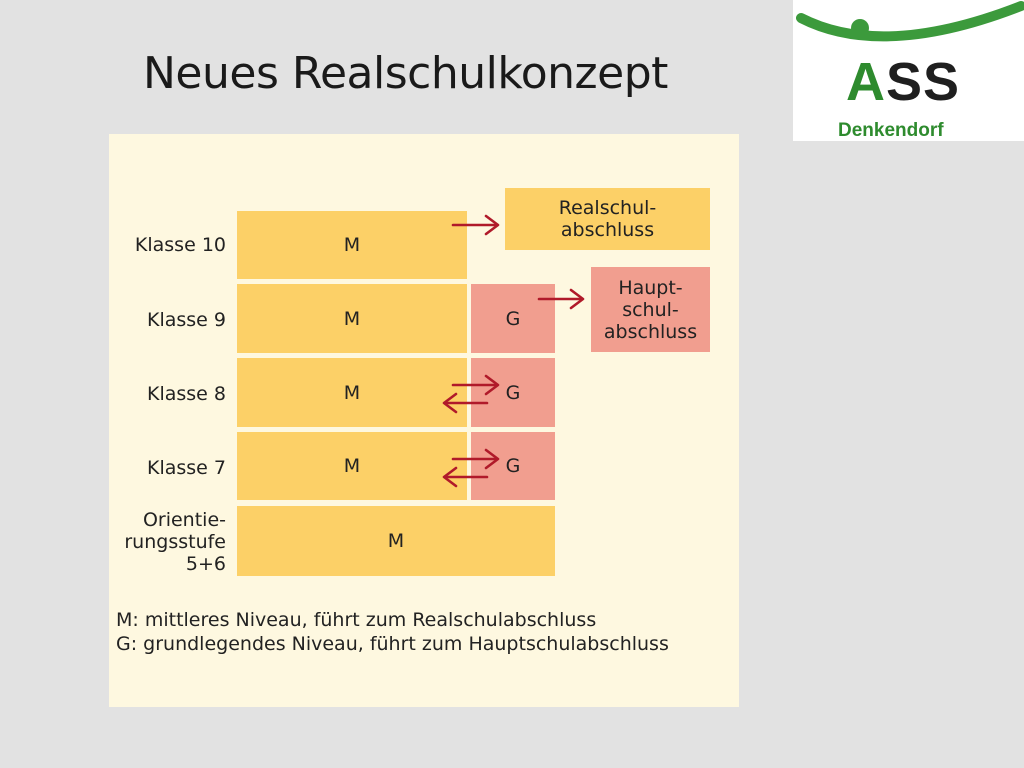 This screenshot has height=768, width=1024. What do you see at coordinates (513, 318) in the screenshot?
I see `g-box-klasse-9: G` at bounding box center [513, 318].